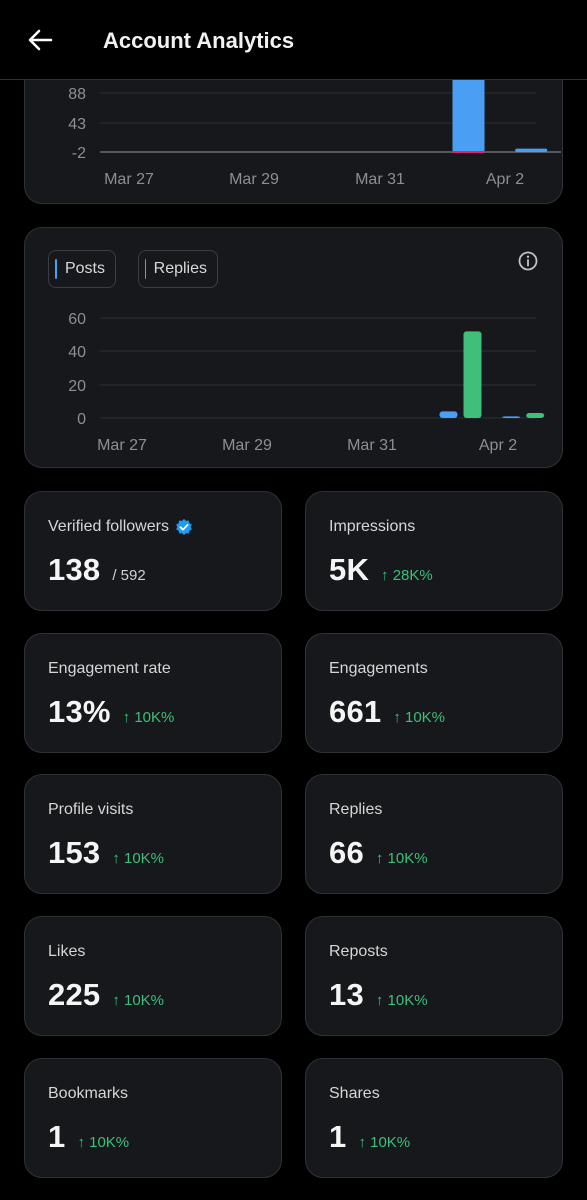 The image size is (587, 1200). I want to click on stat-label: Likes, so click(67, 951).